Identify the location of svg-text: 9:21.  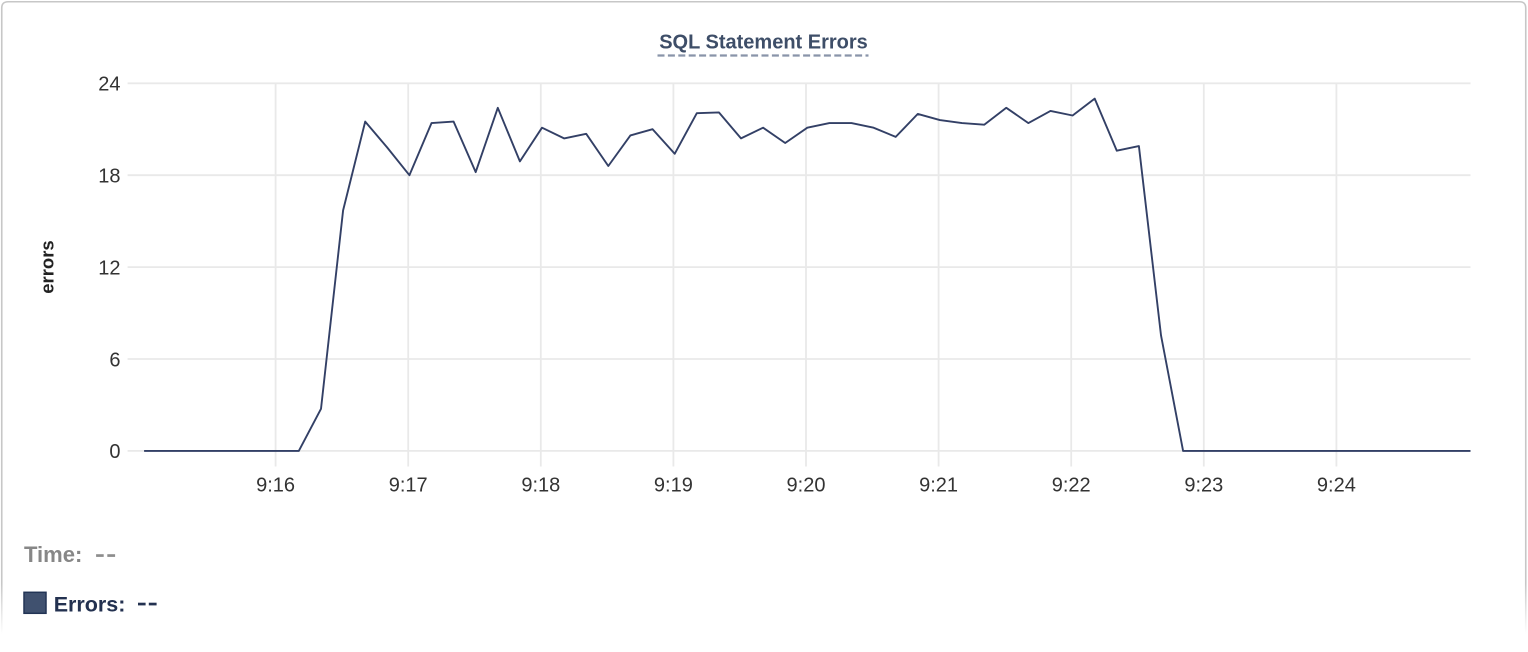
(938, 486).